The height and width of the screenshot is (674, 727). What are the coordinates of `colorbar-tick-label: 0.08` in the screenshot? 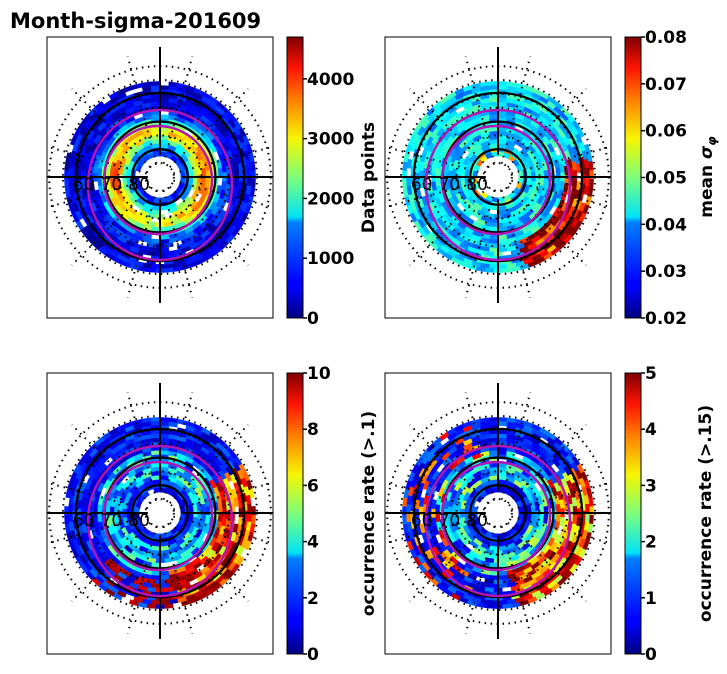 It's located at (666, 38).